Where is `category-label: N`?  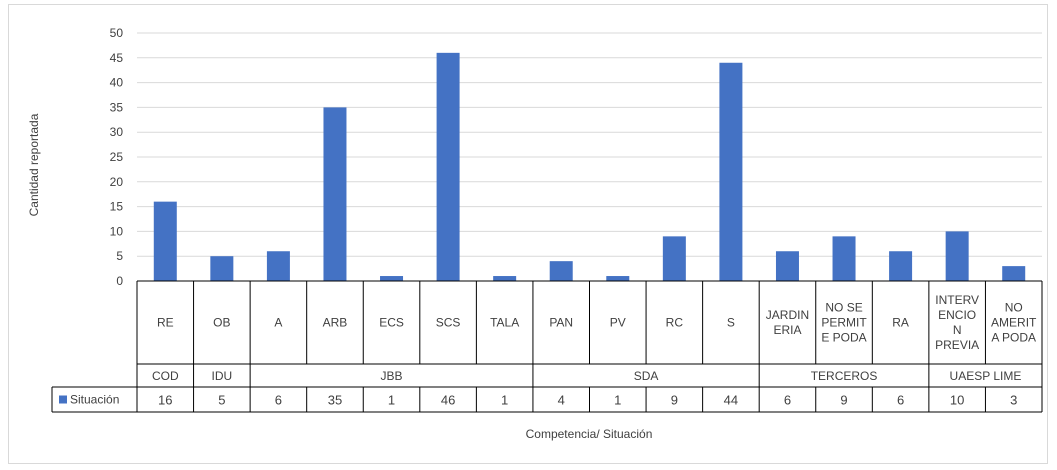
category-label: N is located at coordinates (957, 330).